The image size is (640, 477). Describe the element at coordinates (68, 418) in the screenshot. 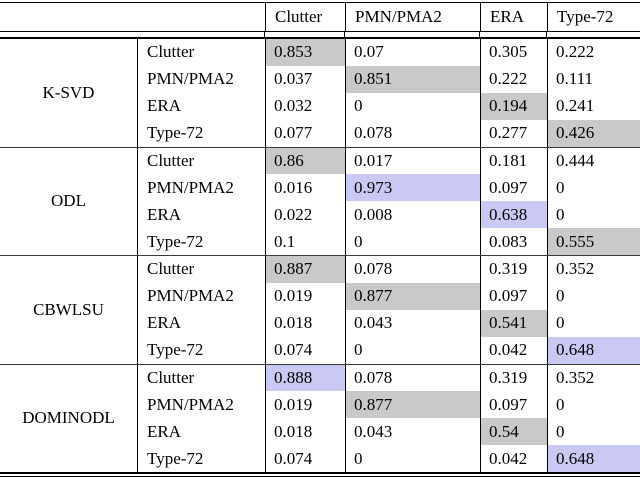

I see `method-label-dominodl: DOMINODL` at that location.